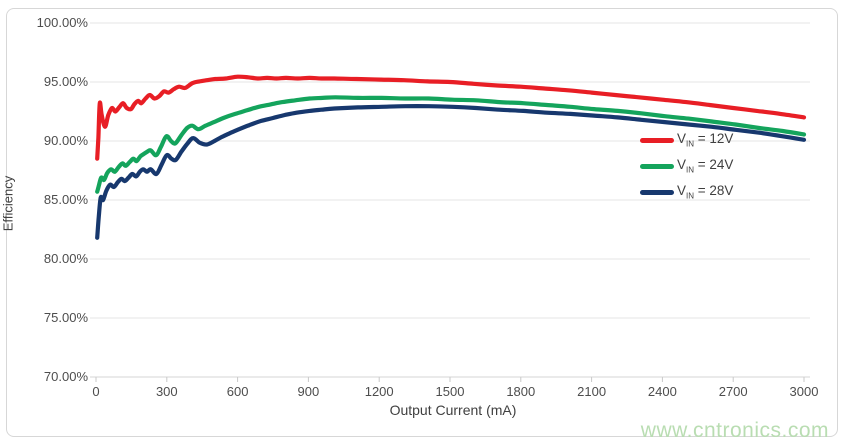 The height and width of the screenshot is (445, 844). I want to click on legend-item-vin-12v: VIN = 12V, so click(686, 140).